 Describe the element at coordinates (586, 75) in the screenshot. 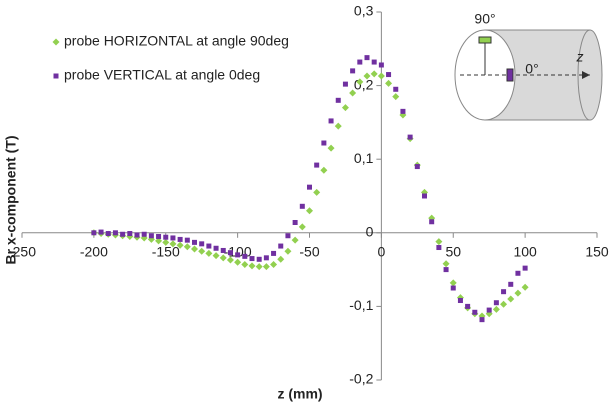

I see `arrow-head` at that location.